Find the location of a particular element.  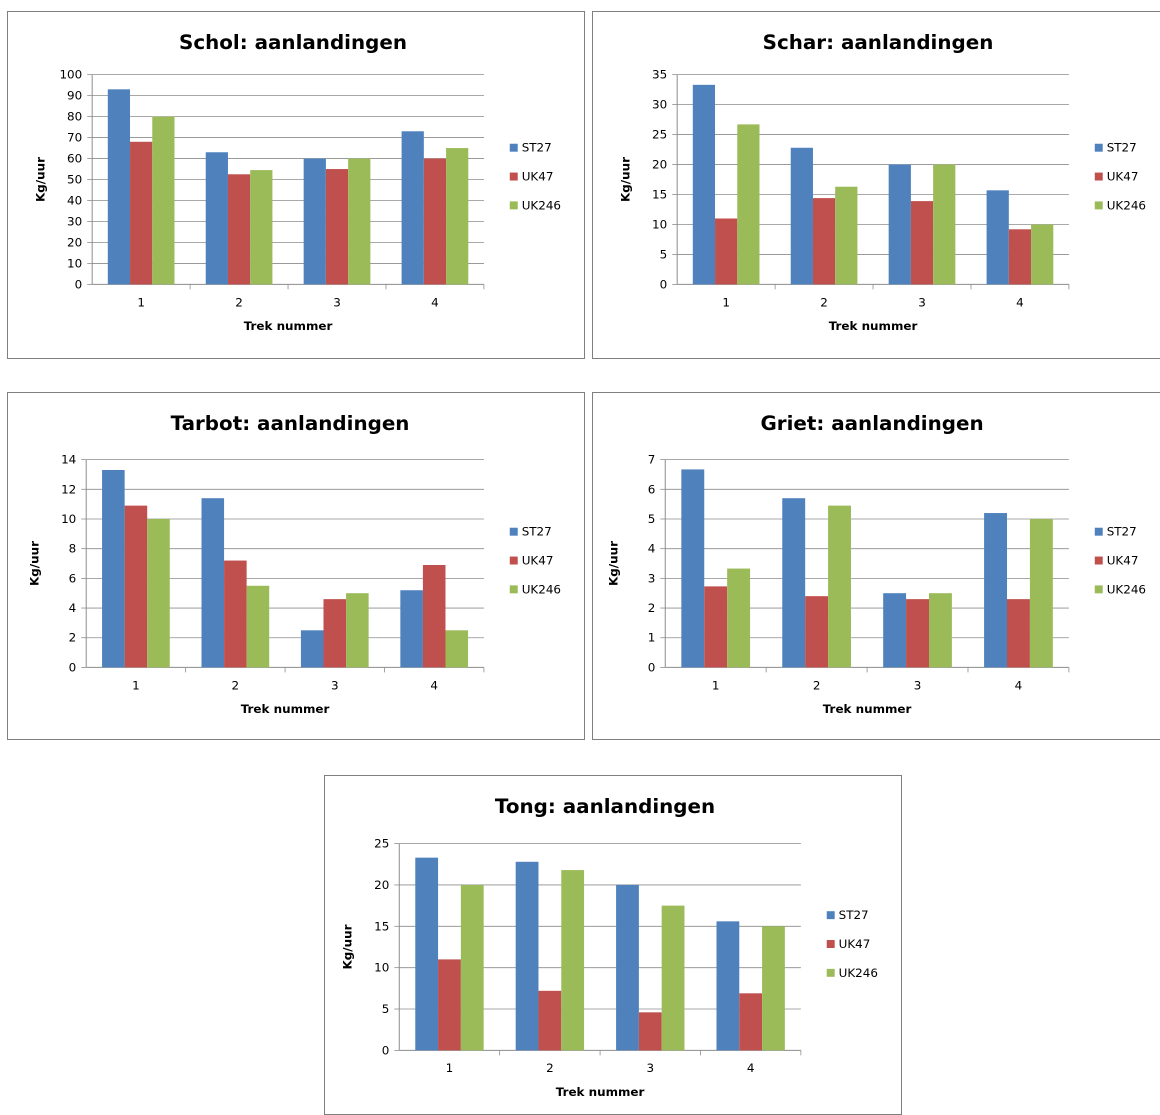

chart-title: Tong: aanlandingen is located at coordinates (605, 806).